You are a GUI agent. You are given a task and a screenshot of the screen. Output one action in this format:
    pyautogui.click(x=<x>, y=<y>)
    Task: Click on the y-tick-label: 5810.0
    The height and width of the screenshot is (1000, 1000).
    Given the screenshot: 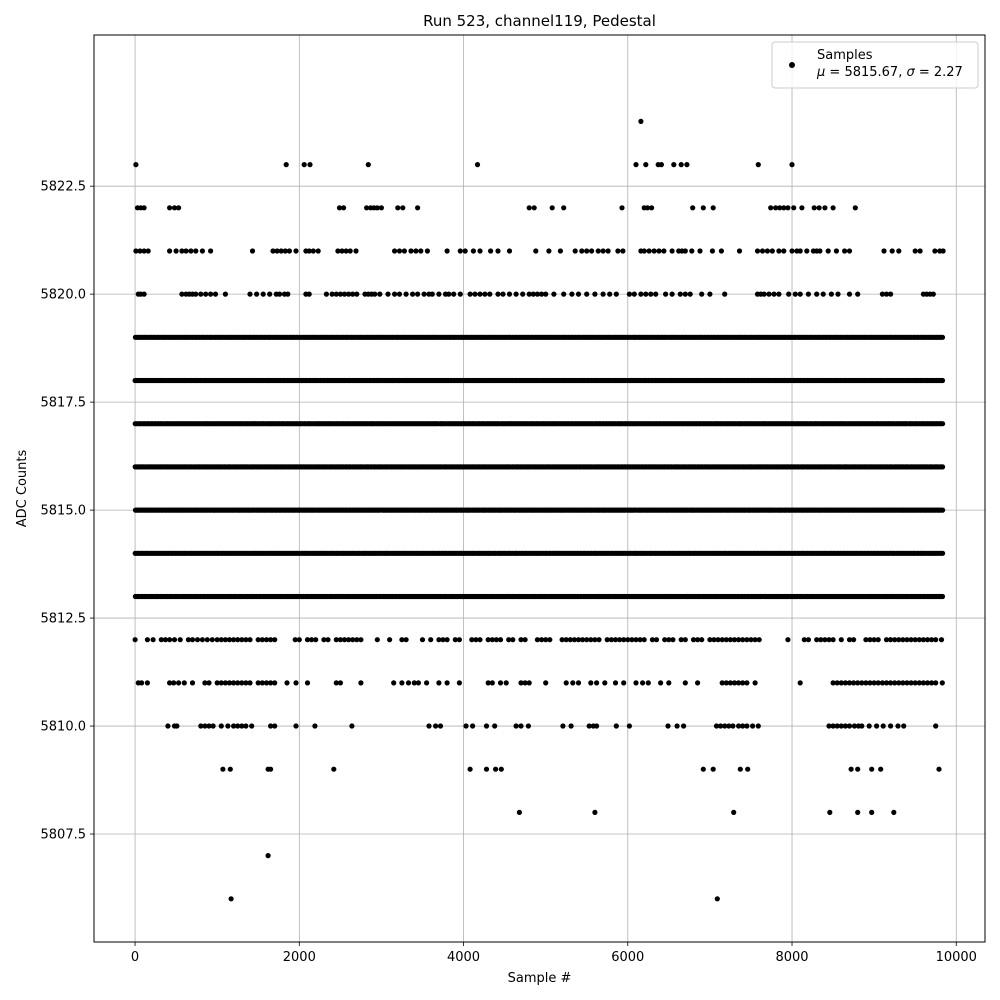 What is the action you would take?
    pyautogui.click(x=64, y=727)
    